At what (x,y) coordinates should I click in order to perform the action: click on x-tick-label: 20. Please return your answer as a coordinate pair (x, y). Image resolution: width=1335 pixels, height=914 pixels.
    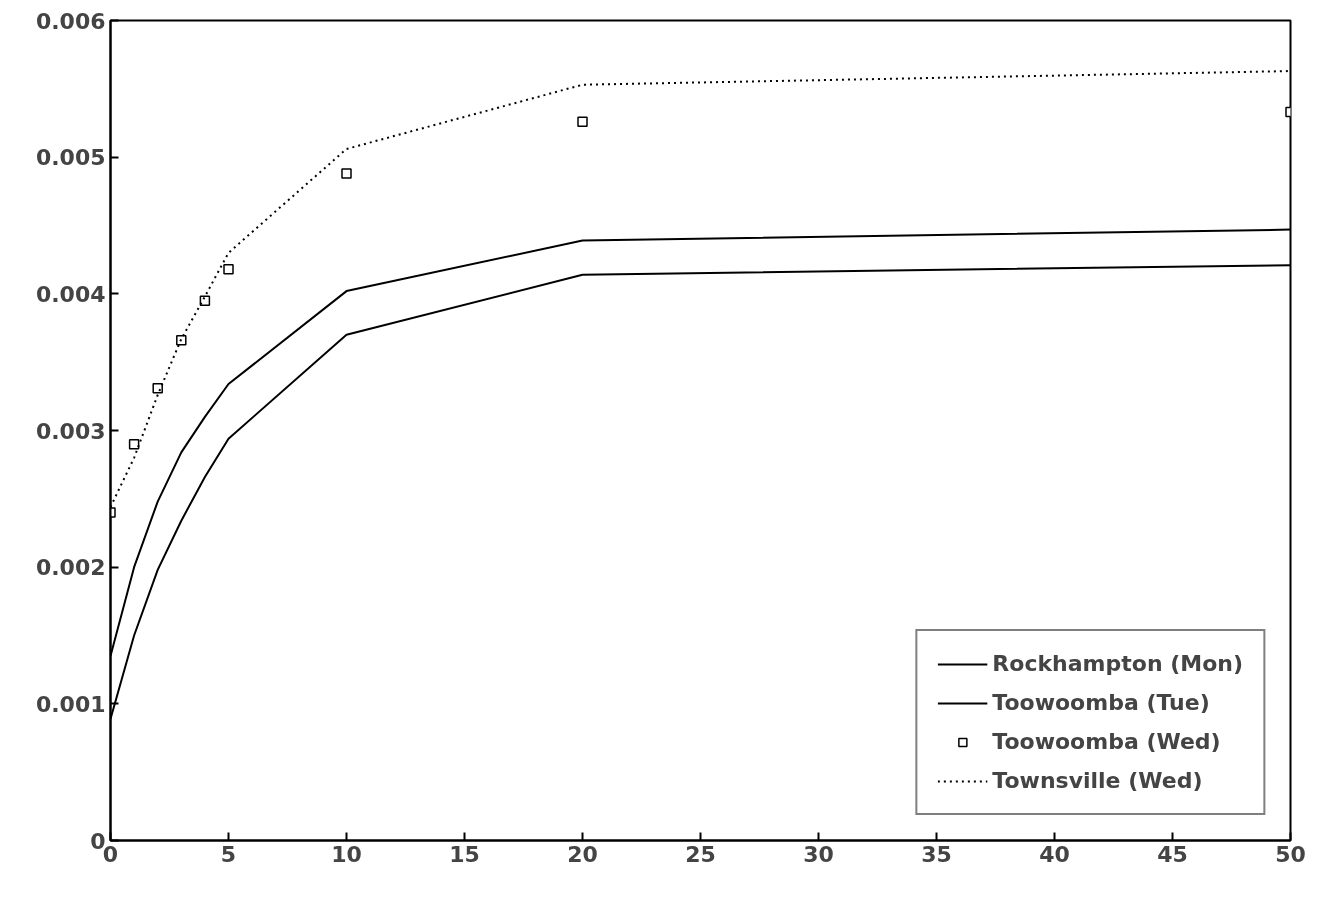
    Looking at the image, I should click on (582, 854).